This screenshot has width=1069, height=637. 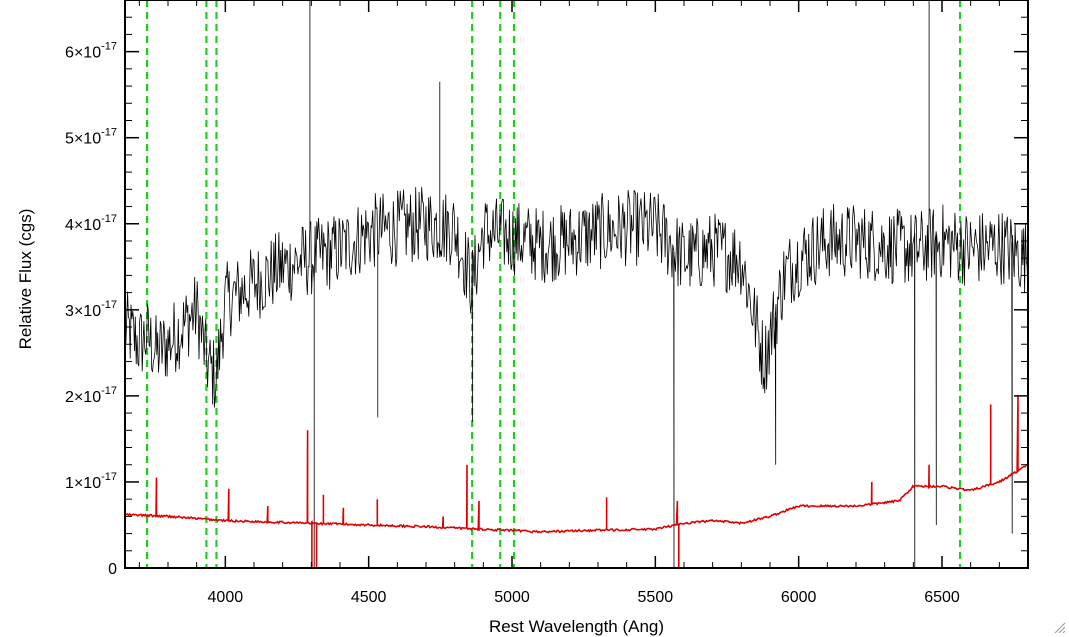 I want to click on x-tick-label: 4500, so click(x=369, y=597).